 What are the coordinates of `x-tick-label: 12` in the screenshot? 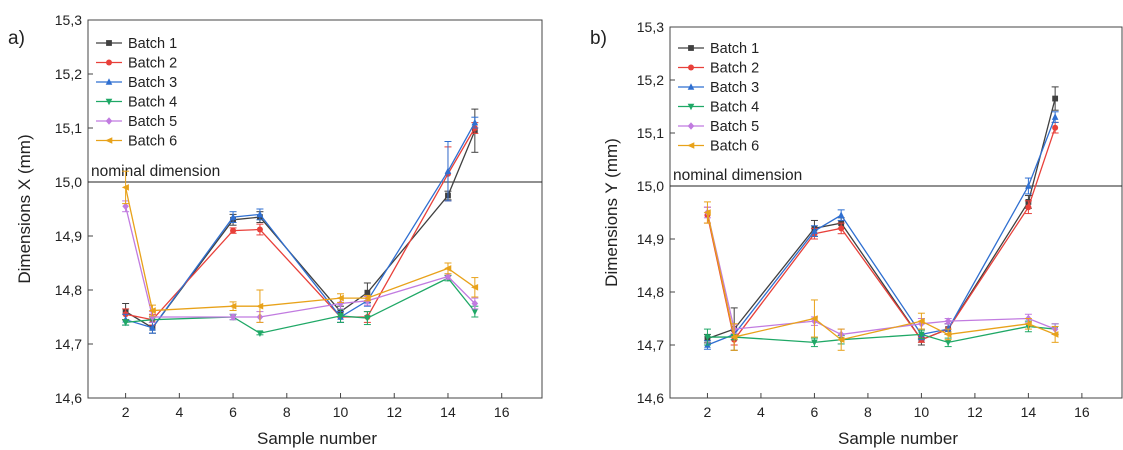 It's located at (975, 412).